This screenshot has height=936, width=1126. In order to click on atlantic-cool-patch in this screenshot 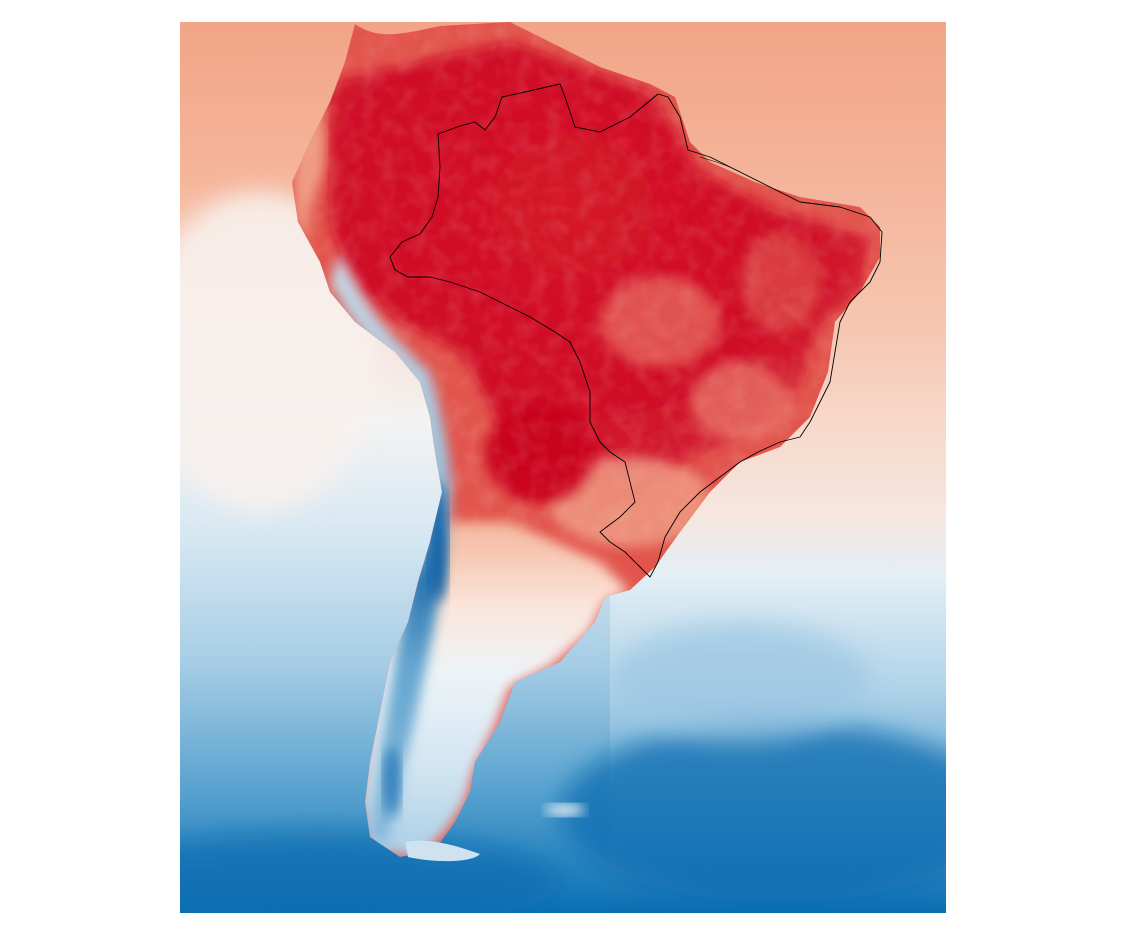, I will do `click(740, 682)`.